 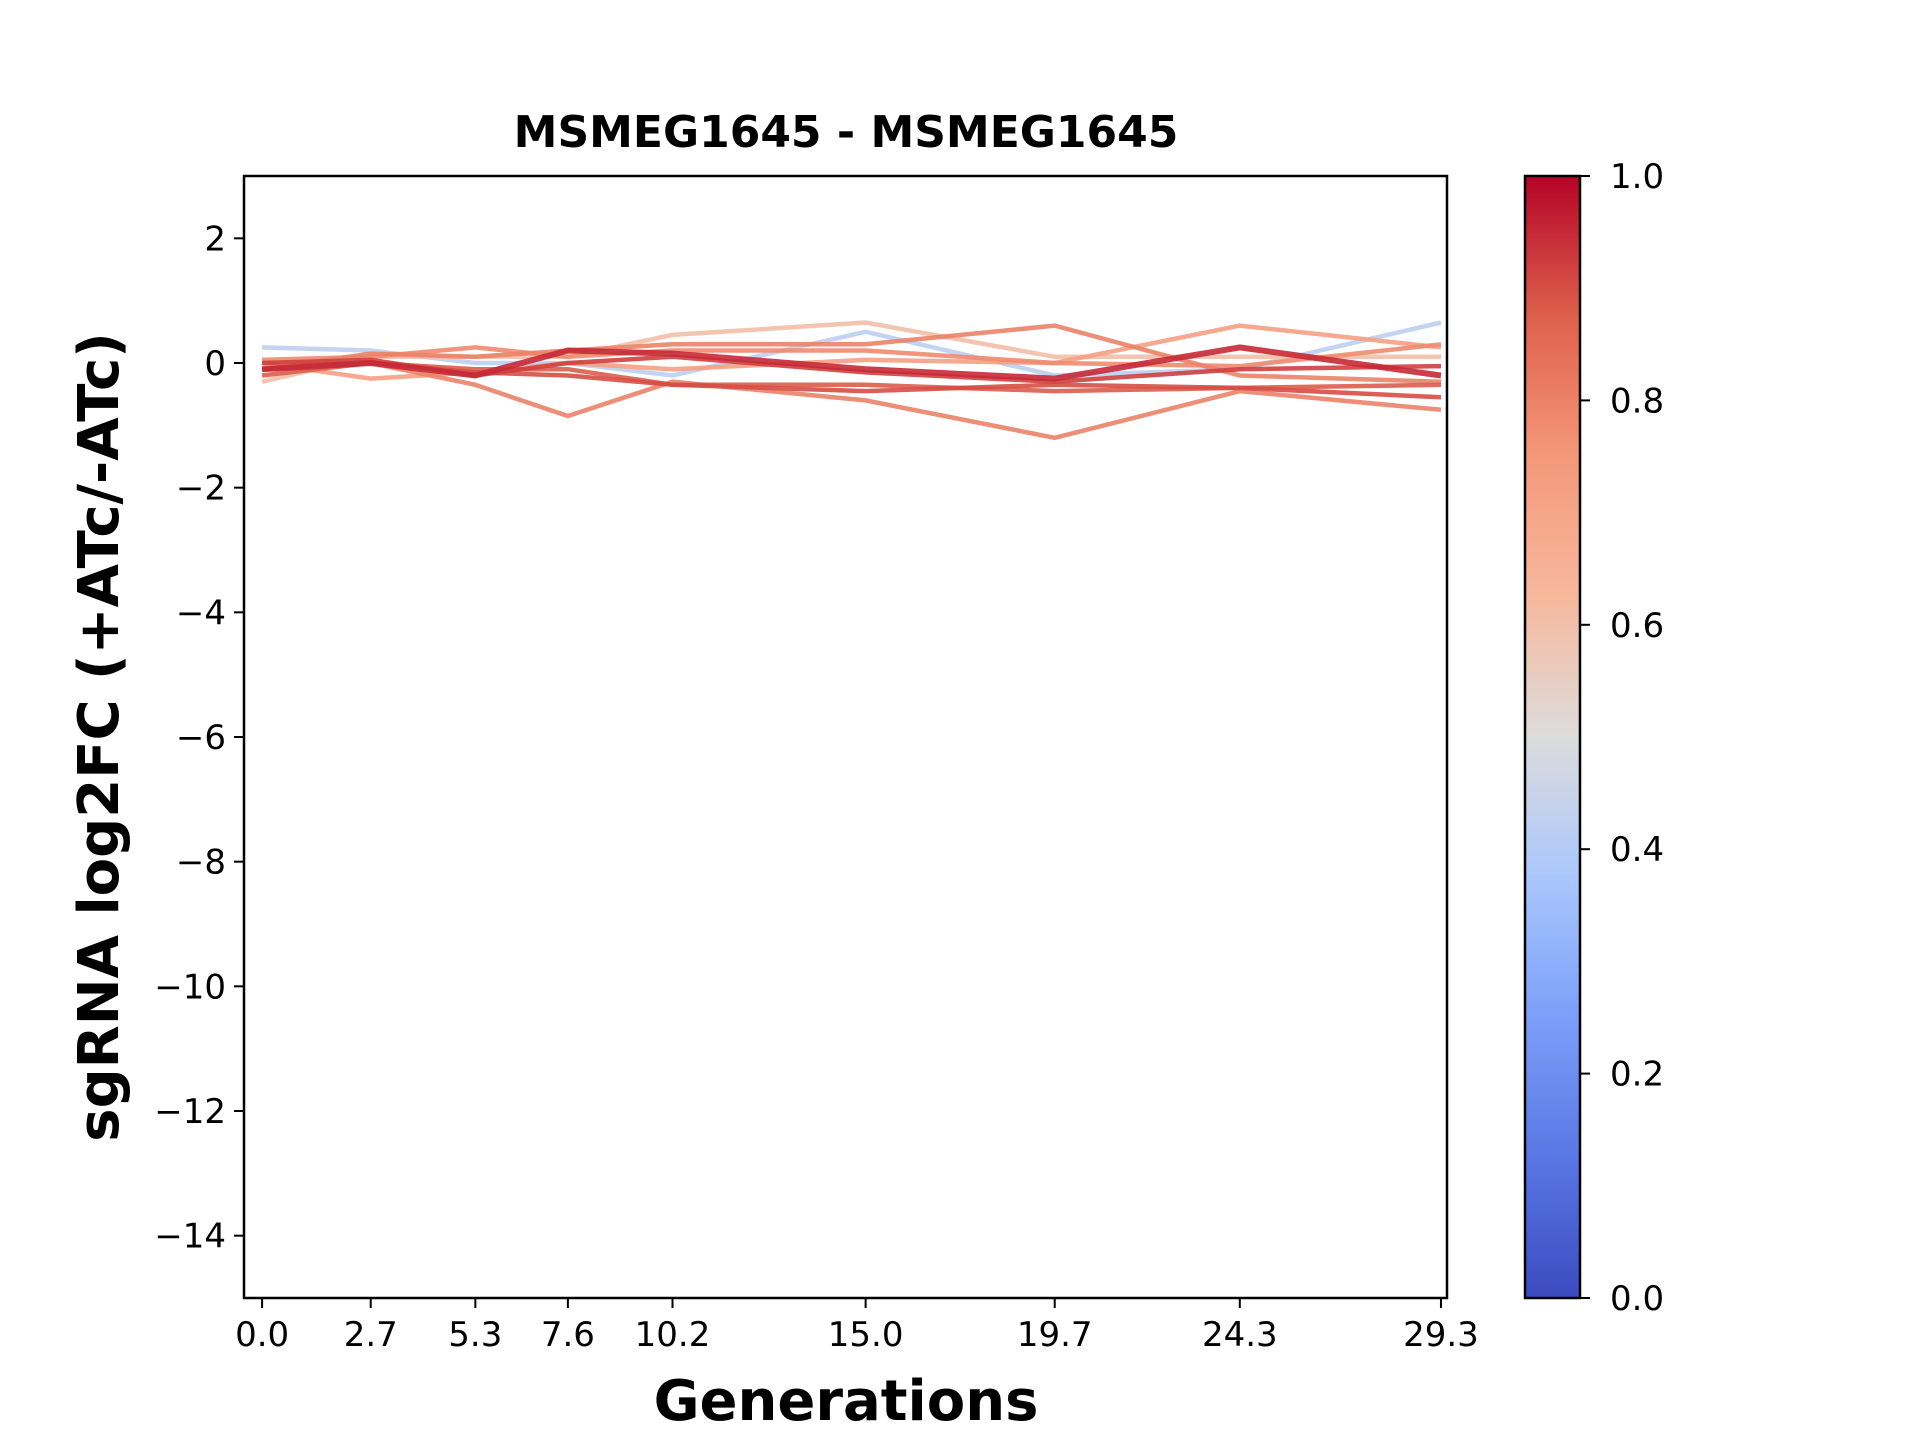 What do you see at coordinates (568, 1335) in the screenshot?
I see `x-tick-label: 7.6` at bounding box center [568, 1335].